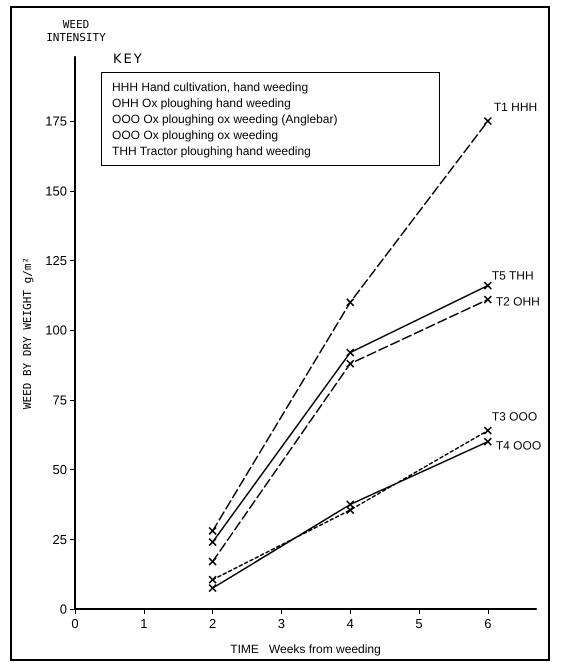 The image size is (569, 671). I want to click on annotation: HHH Hand cultivation, hand weeding, so click(211, 87).